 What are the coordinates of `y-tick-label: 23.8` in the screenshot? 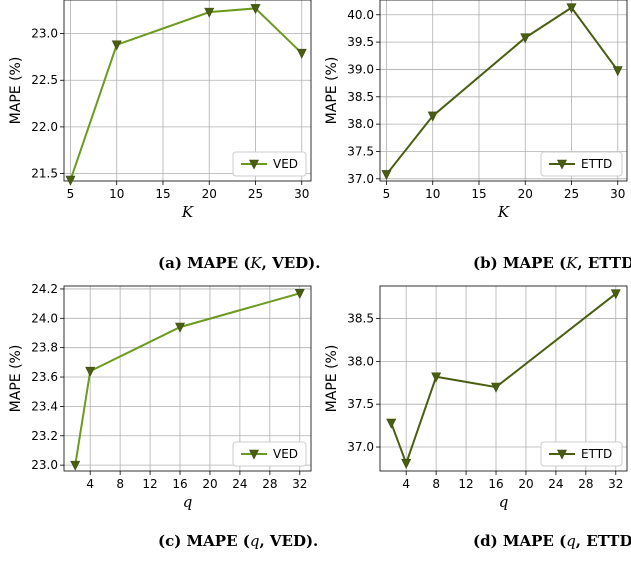 It's located at (44, 348).